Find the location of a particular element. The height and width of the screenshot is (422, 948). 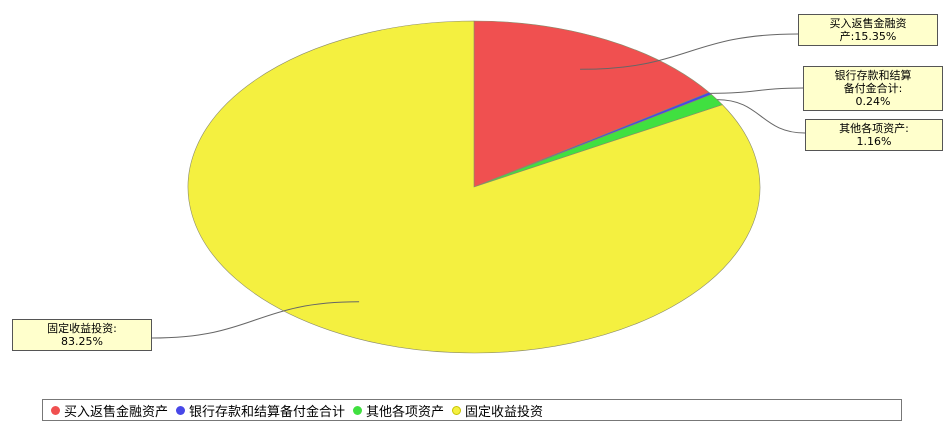

label-line: 0.24% is located at coordinates (873, 101).